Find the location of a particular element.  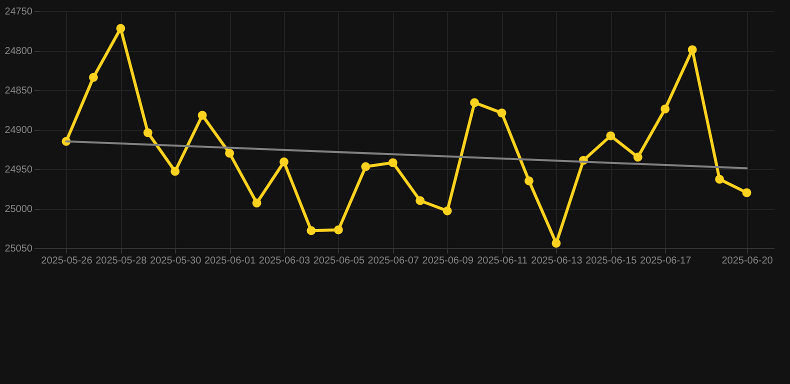

x-tick-label: 2025-06-03 is located at coordinates (284, 261).